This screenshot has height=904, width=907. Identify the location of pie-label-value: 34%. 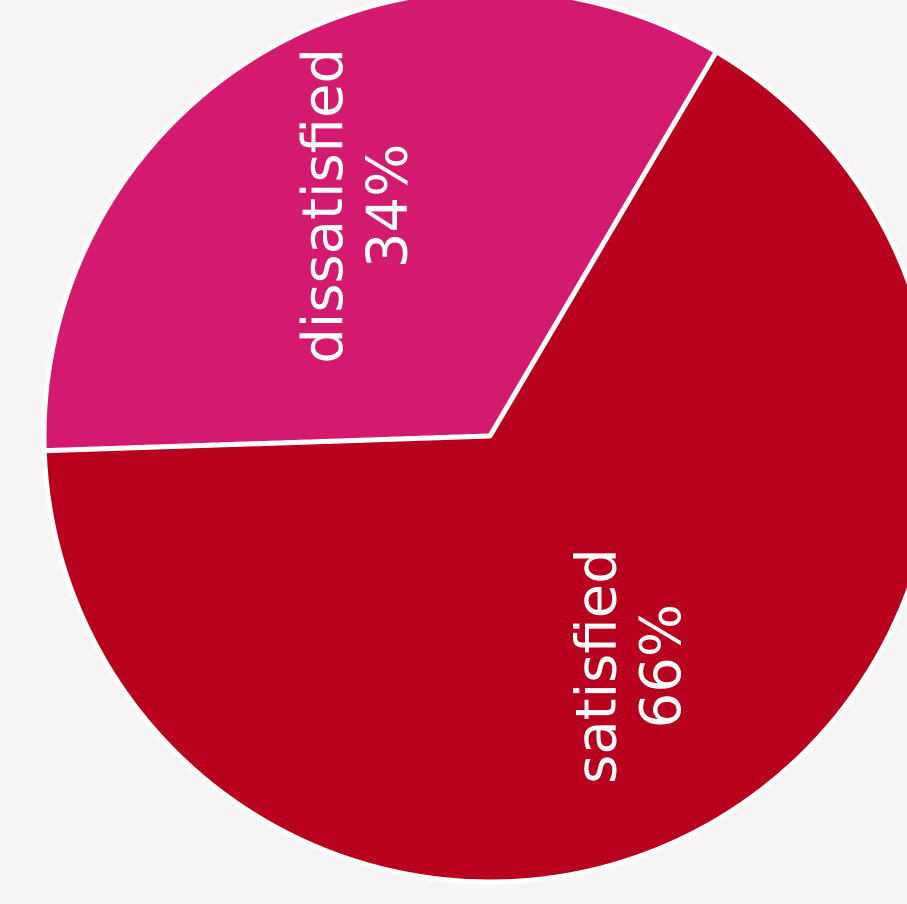
(388, 206).